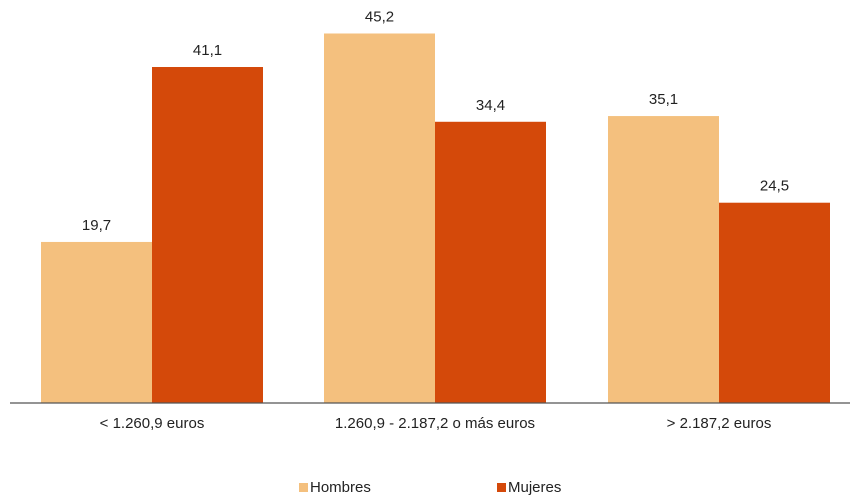 This screenshot has width=856, height=501. Describe the element at coordinates (430, 487) in the screenshot. I see `legend: Hombres Mujeres` at that location.